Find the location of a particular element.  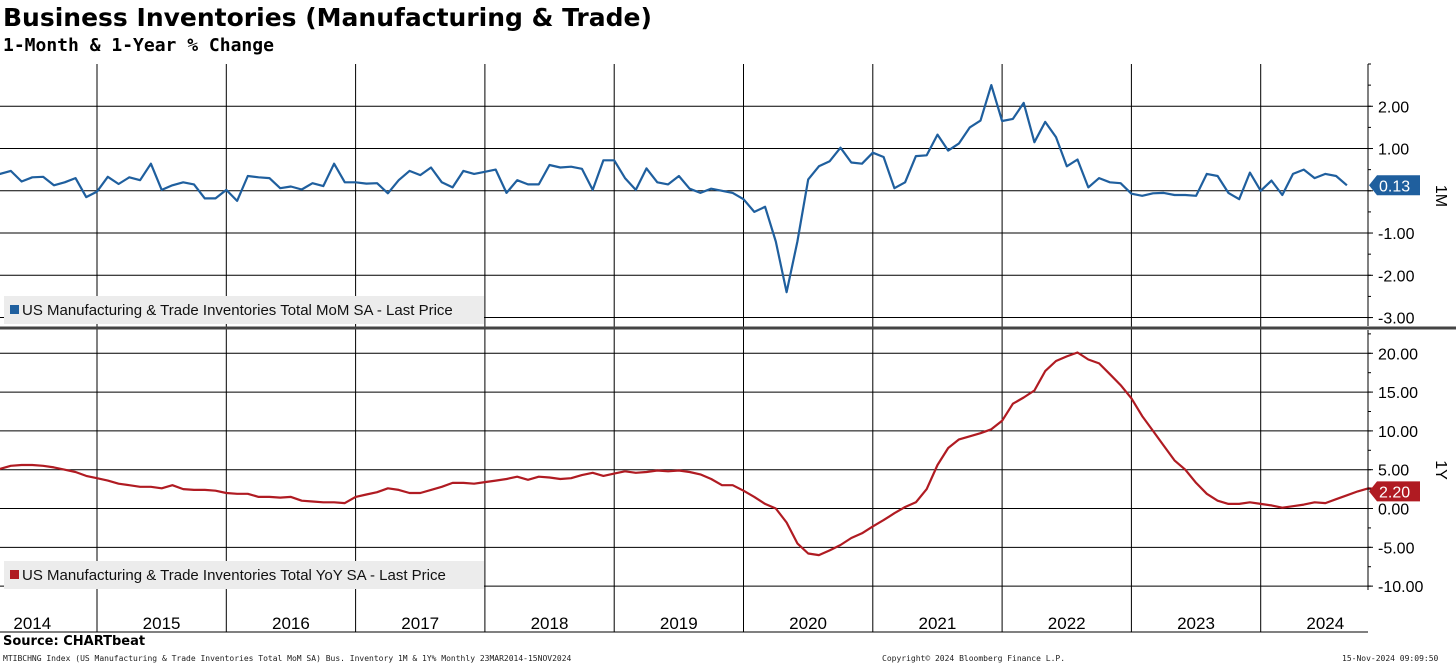

last-value-tag: 2.20 is located at coordinates (1394, 491).